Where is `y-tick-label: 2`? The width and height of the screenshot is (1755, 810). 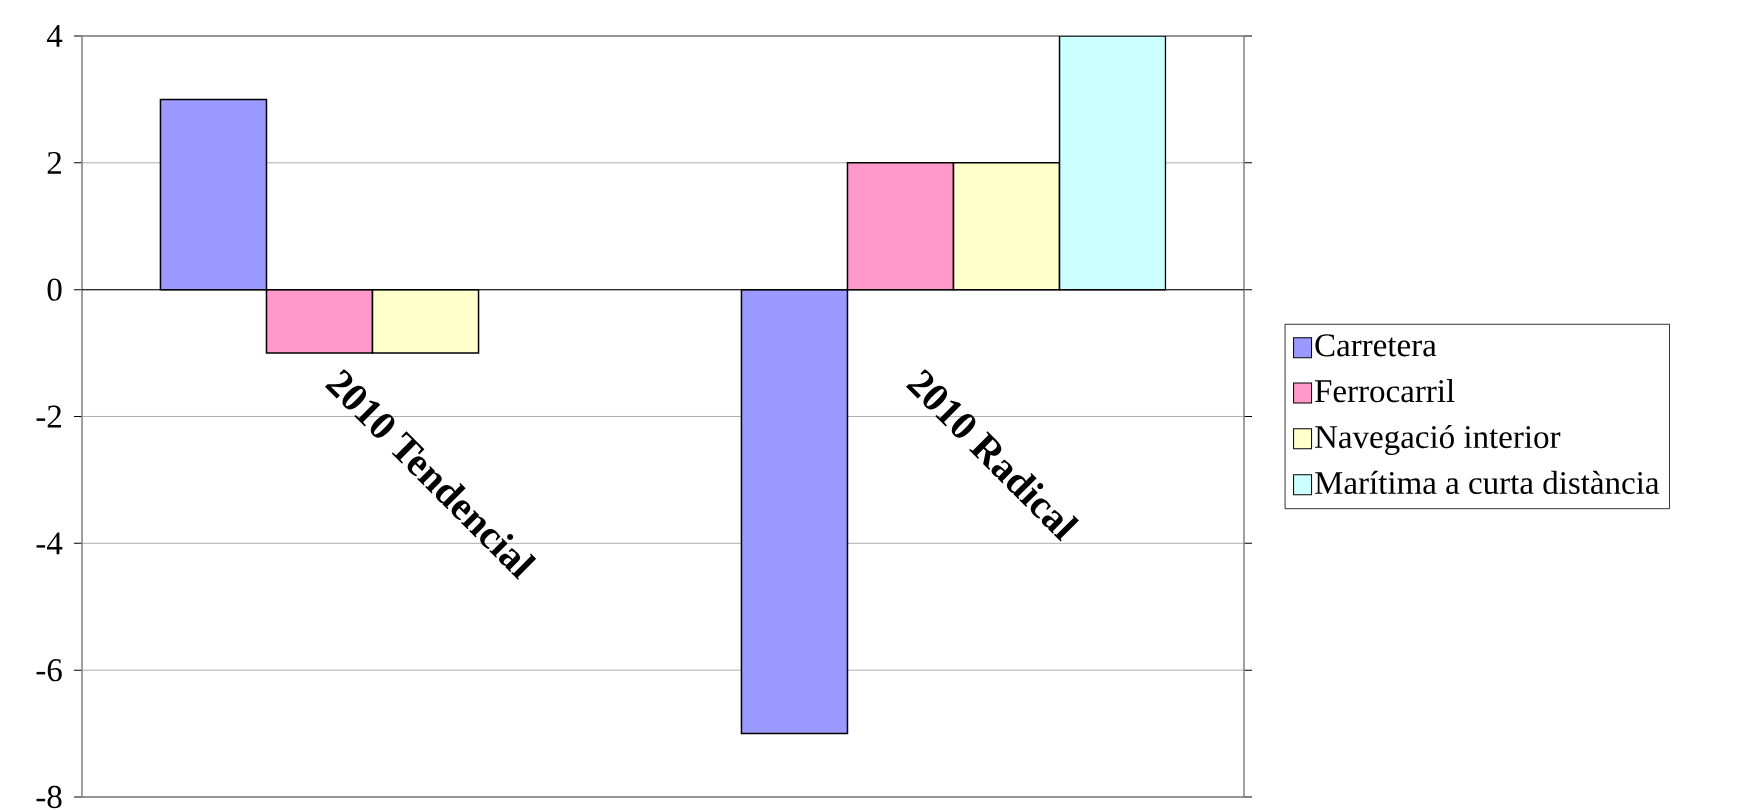
y-tick-label: 2 is located at coordinates (54, 162).